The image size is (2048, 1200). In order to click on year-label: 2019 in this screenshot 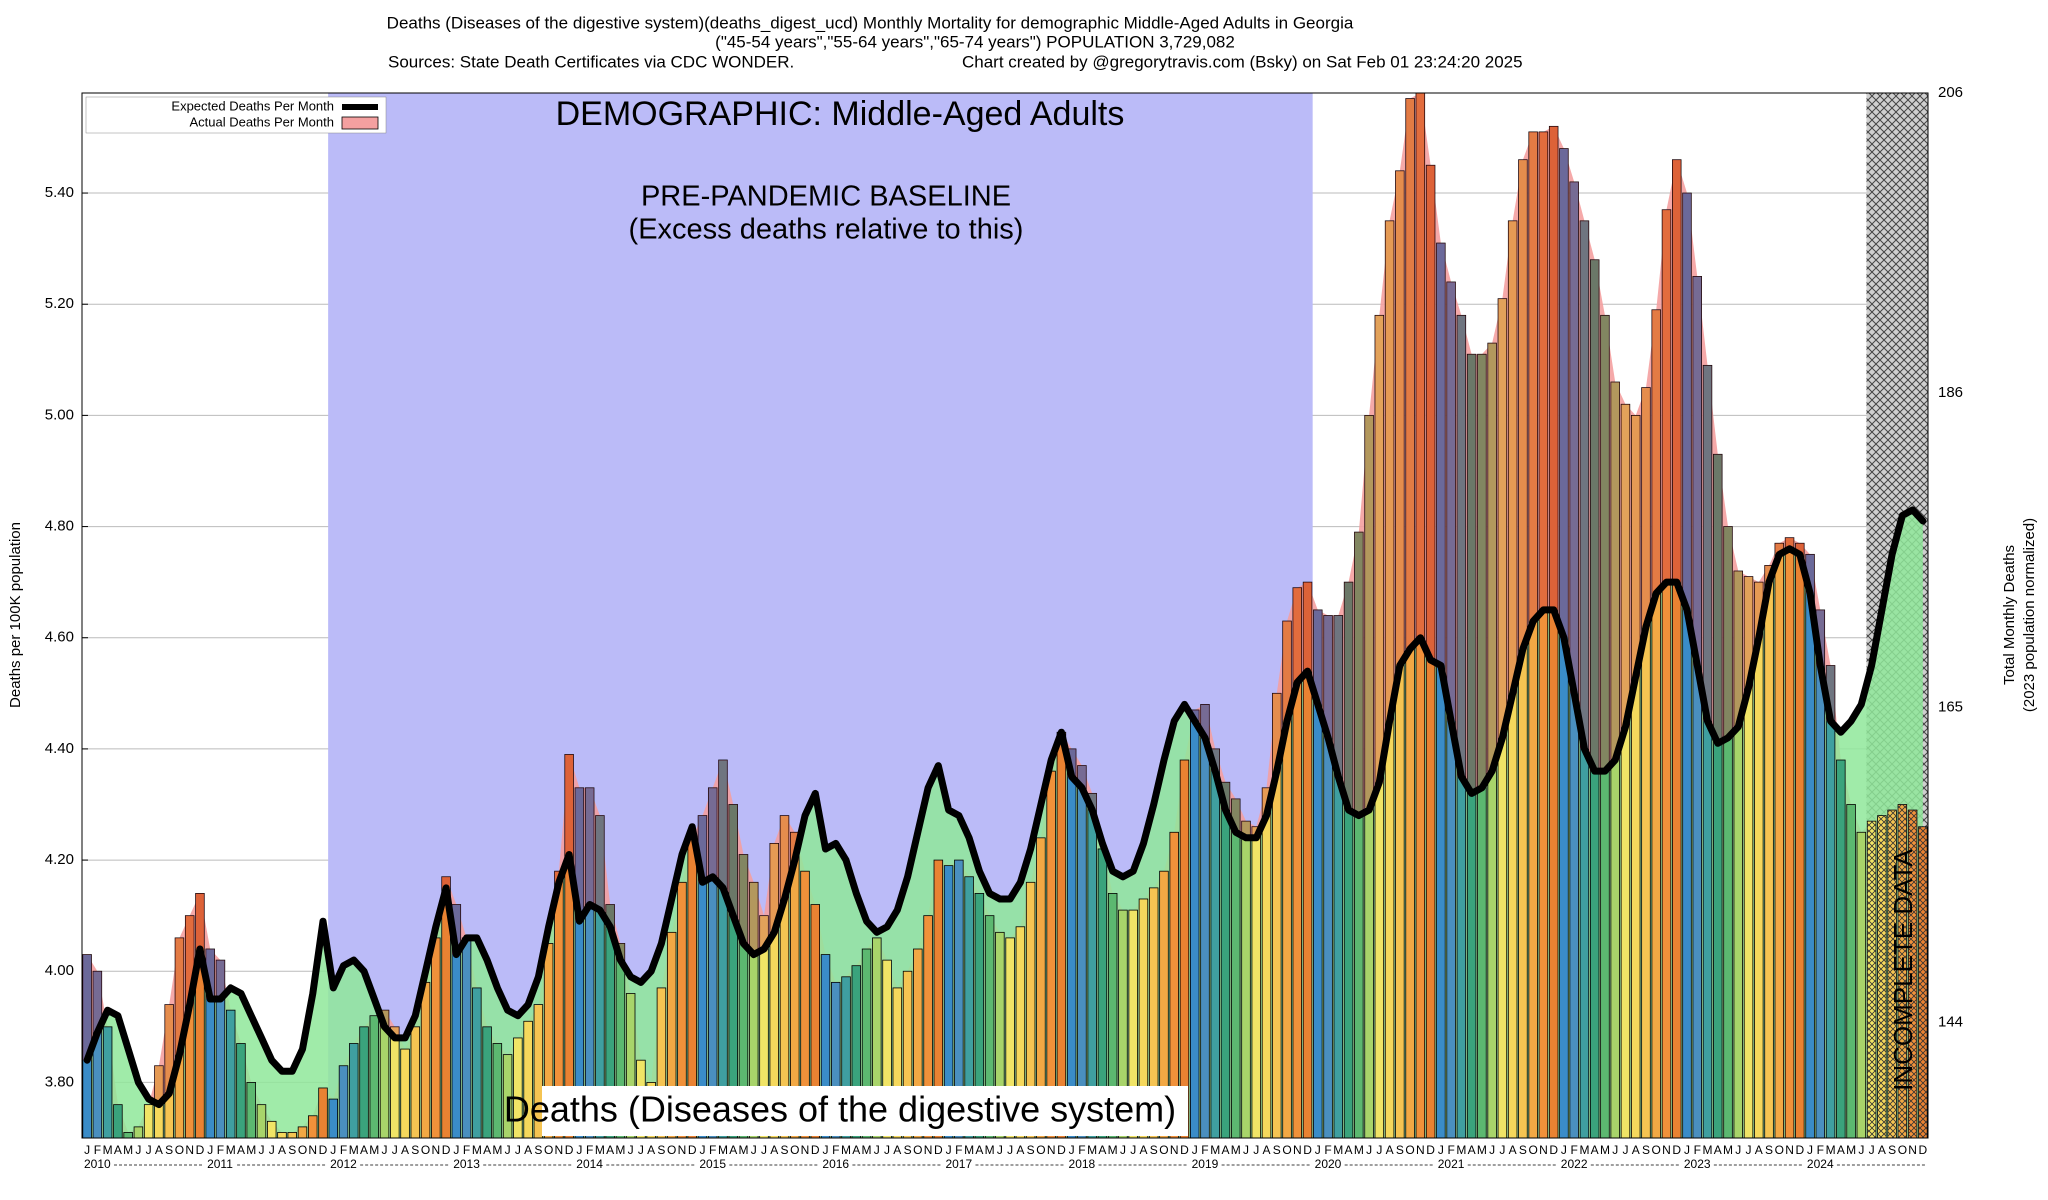, I will do `click(1205, 1164)`.